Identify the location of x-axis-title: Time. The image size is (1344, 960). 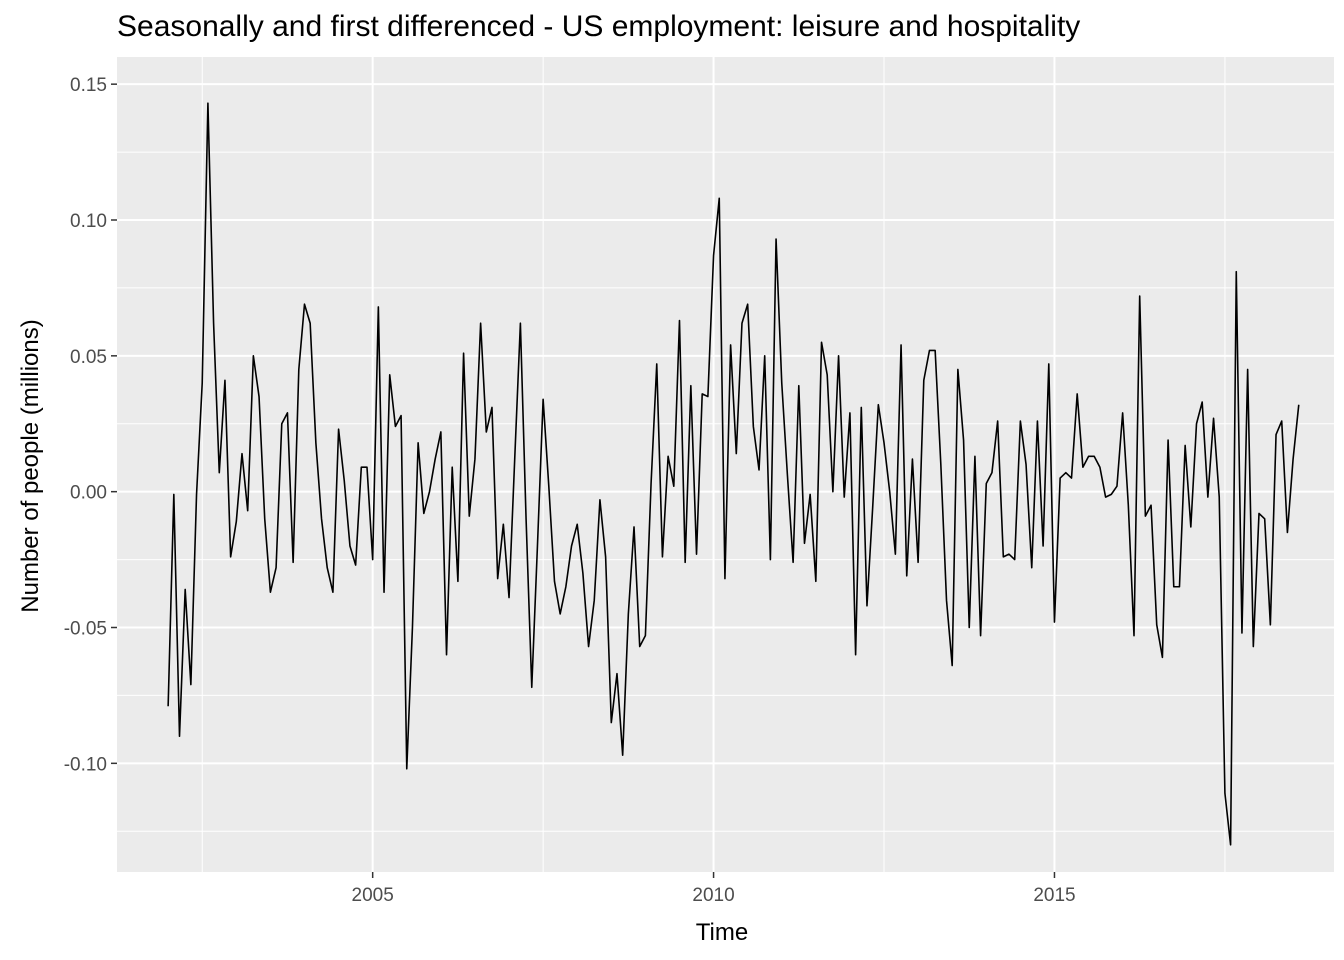
(722, 932).